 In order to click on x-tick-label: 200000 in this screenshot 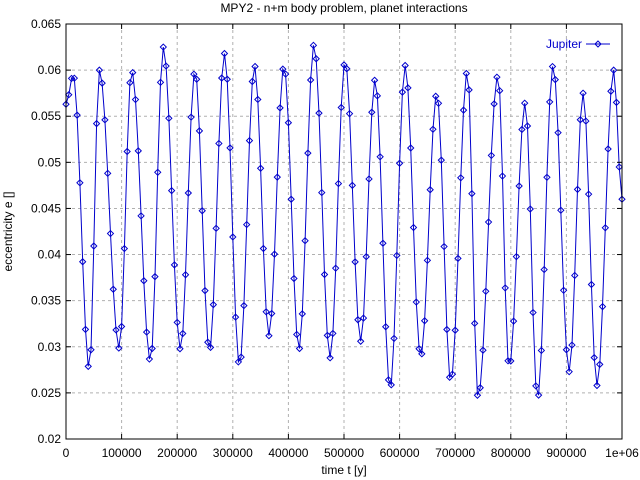, I will do `click(177, 453)`.